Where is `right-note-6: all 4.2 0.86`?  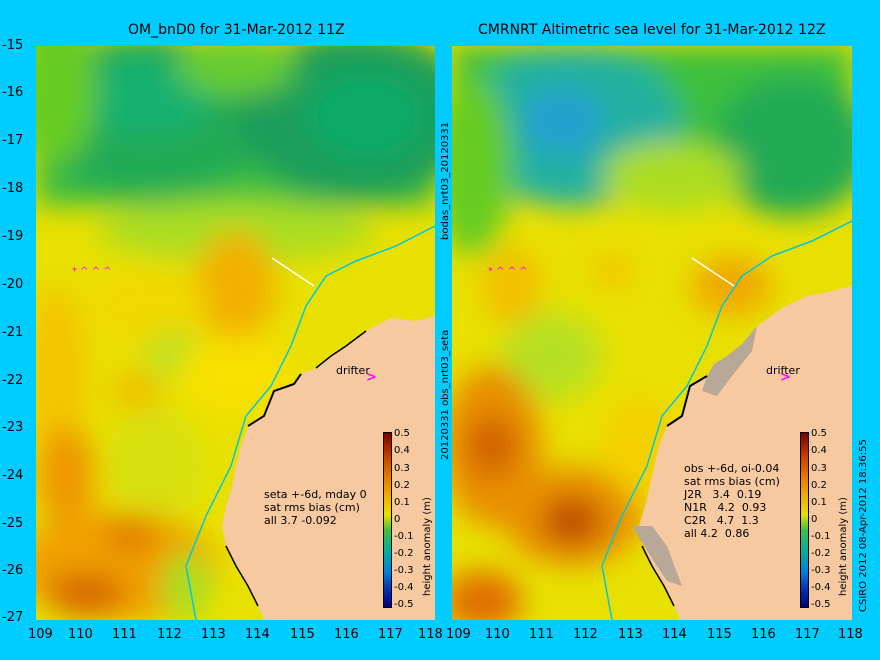 right-note-6: all 4.2 0.86 is located at coordinates (717, 533).